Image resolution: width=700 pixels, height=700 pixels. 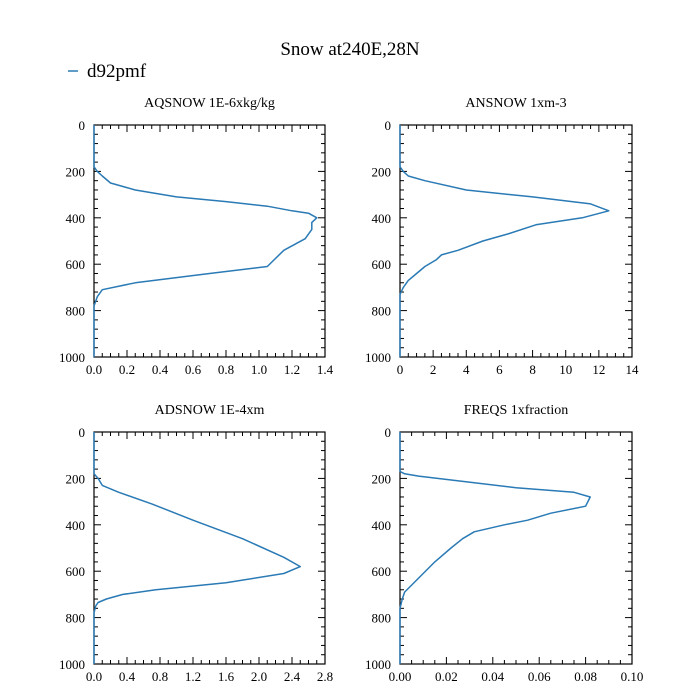 I want to click on panel-title: FREQS 1xfraction, so click(x=516, y=410).